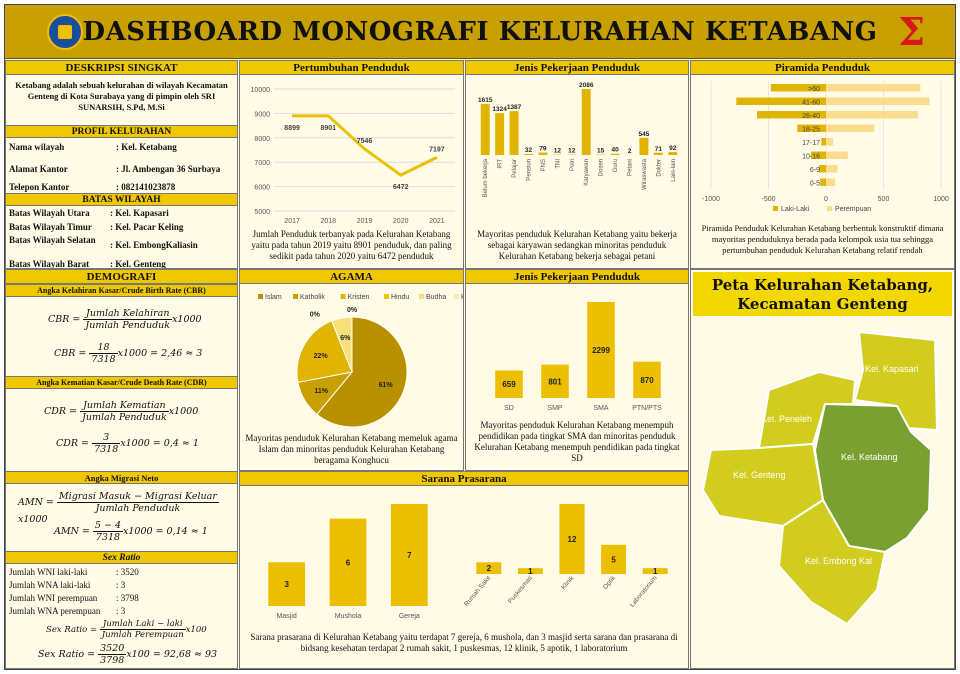  I want to click on data-label: 6%, so click(345, 338).